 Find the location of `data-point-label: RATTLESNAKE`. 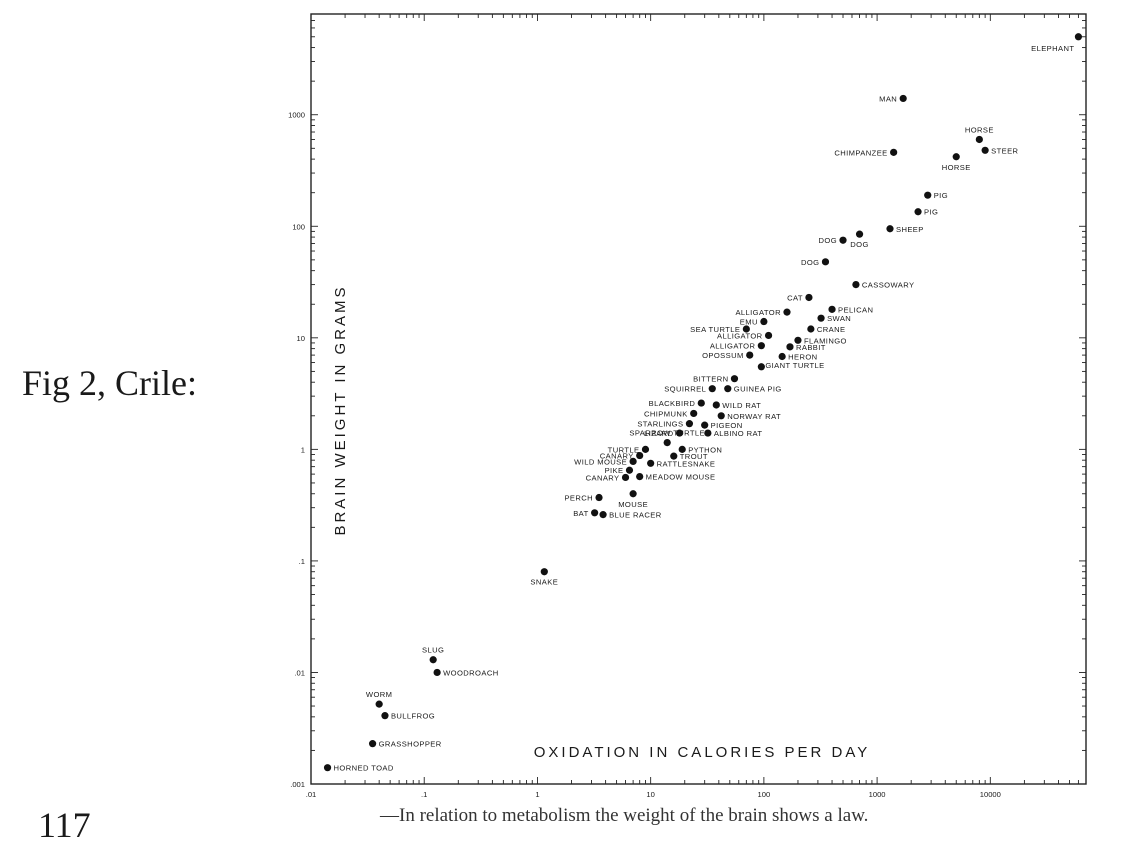

data-point-label: RATTLESNAKE is located at coordinates (686, 463).